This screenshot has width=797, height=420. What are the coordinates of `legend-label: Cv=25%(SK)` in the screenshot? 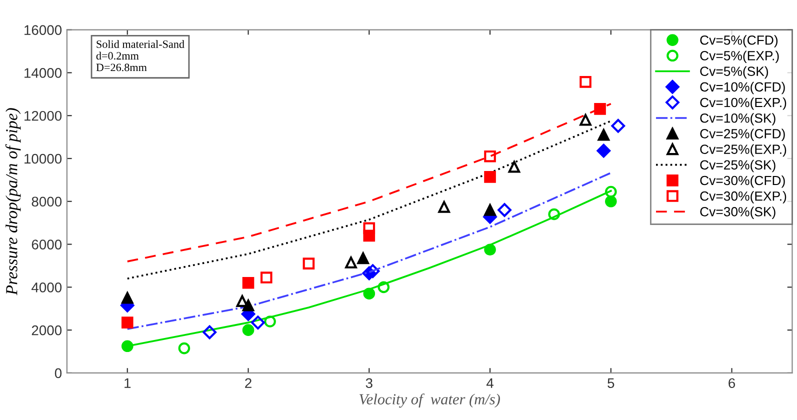 It's located at (738, 166).